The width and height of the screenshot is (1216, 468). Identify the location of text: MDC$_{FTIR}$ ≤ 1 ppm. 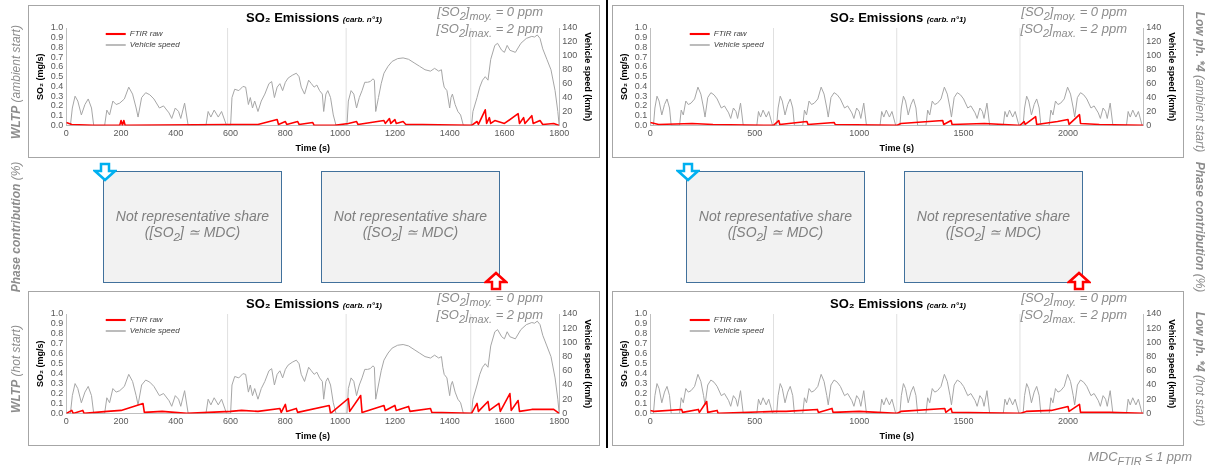
(1140, 458).